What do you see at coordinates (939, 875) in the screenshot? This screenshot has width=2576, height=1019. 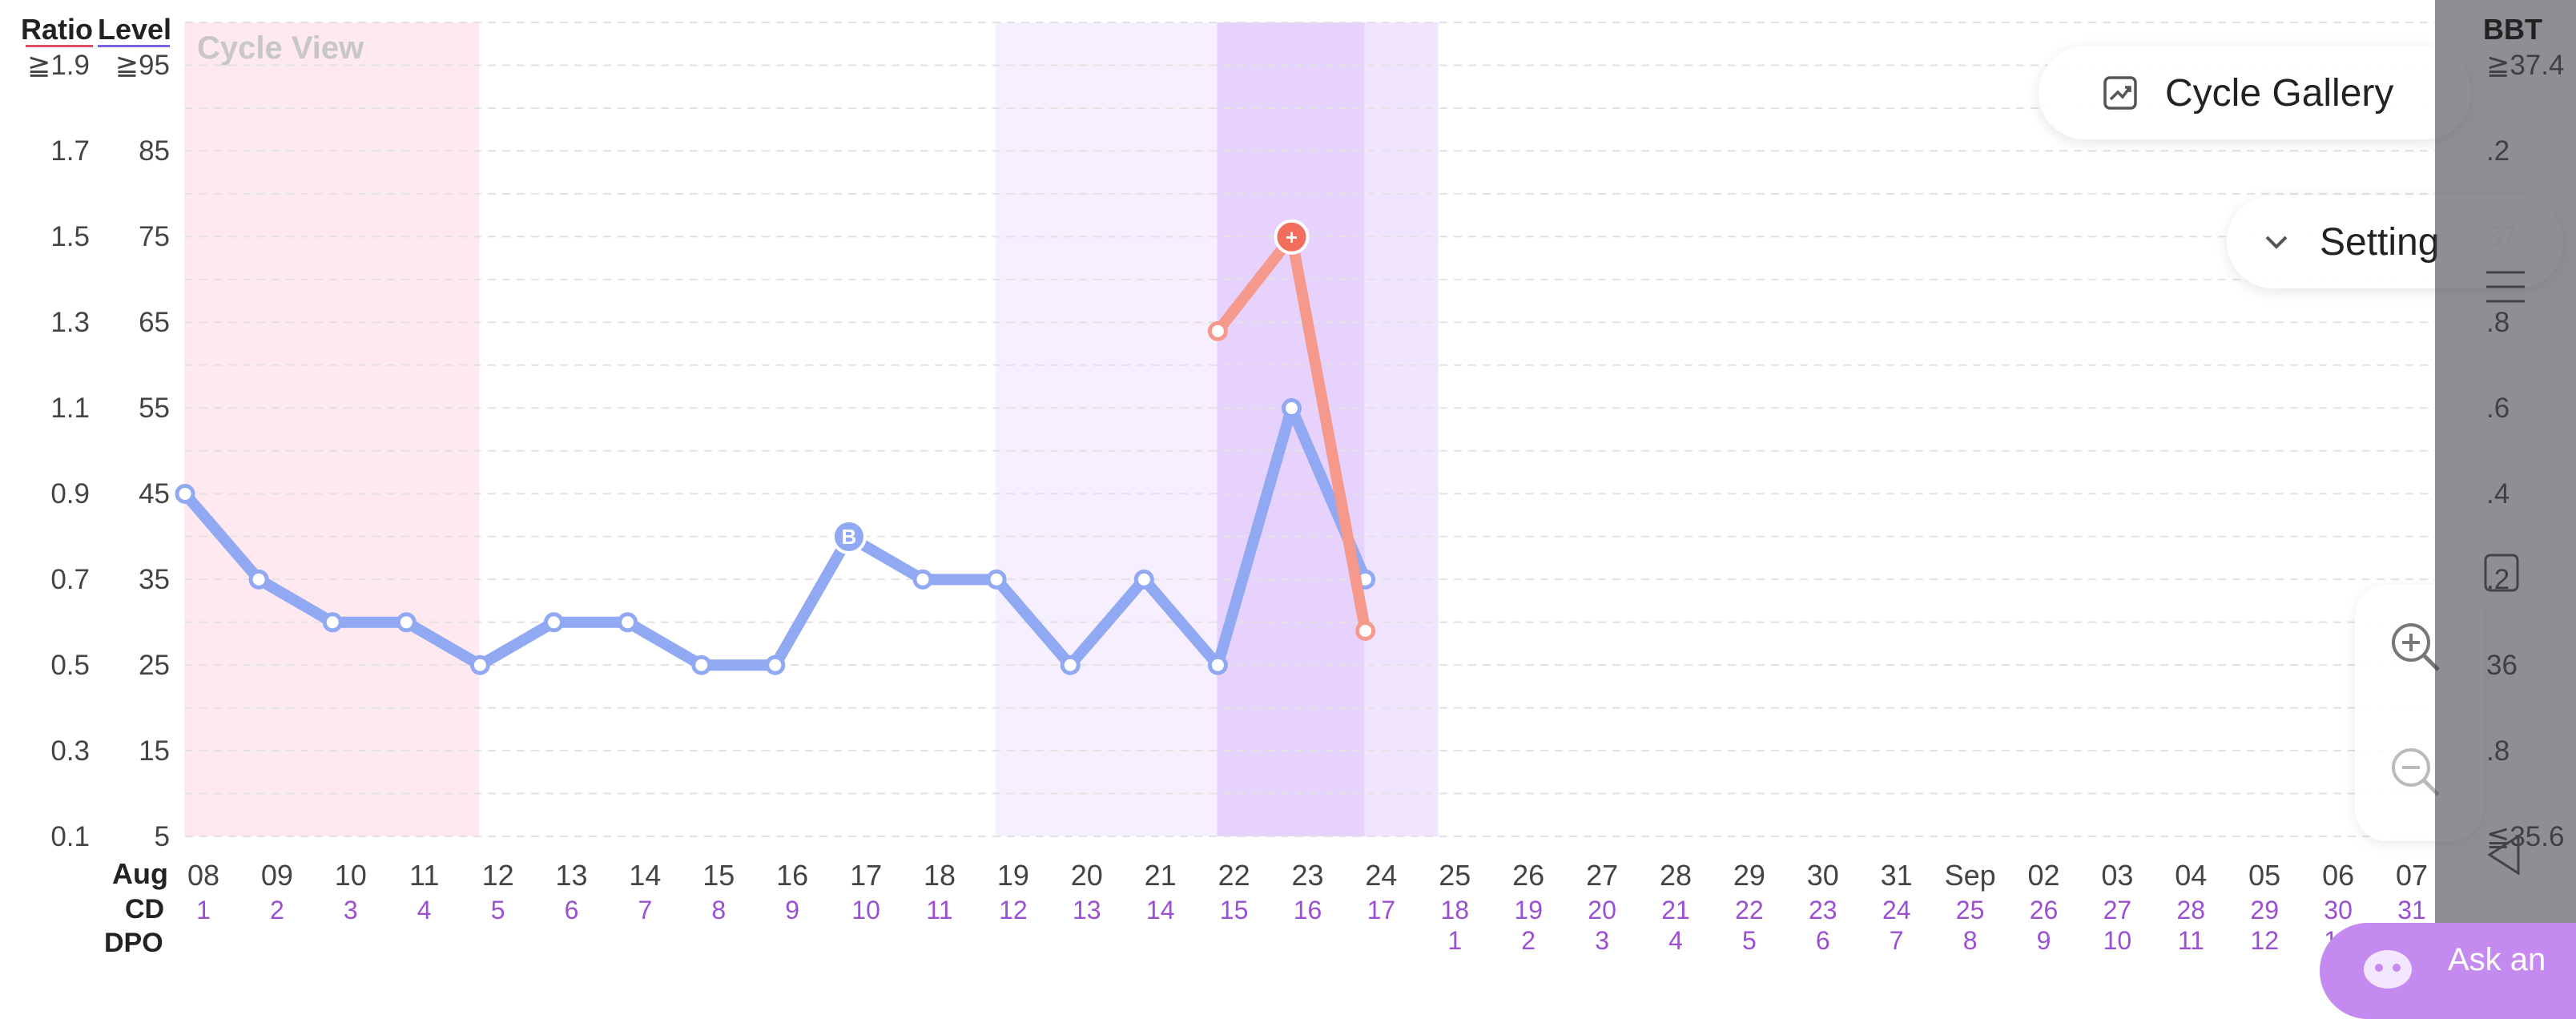 I see `date-tick: 18` at bounding box center [939, 875].